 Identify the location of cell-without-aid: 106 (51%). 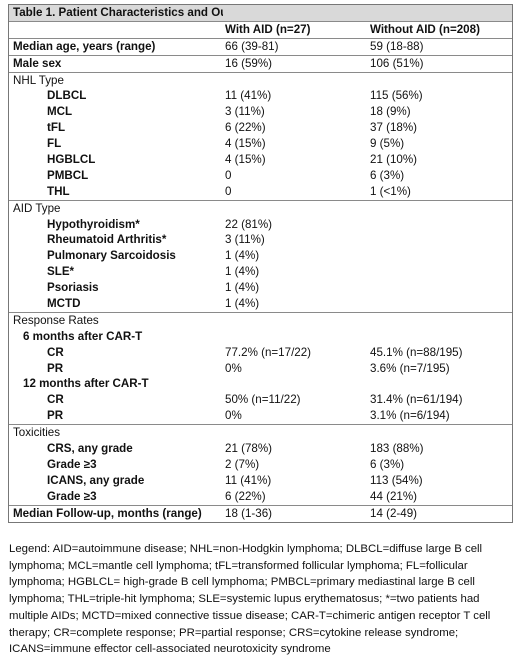
(397, 63).